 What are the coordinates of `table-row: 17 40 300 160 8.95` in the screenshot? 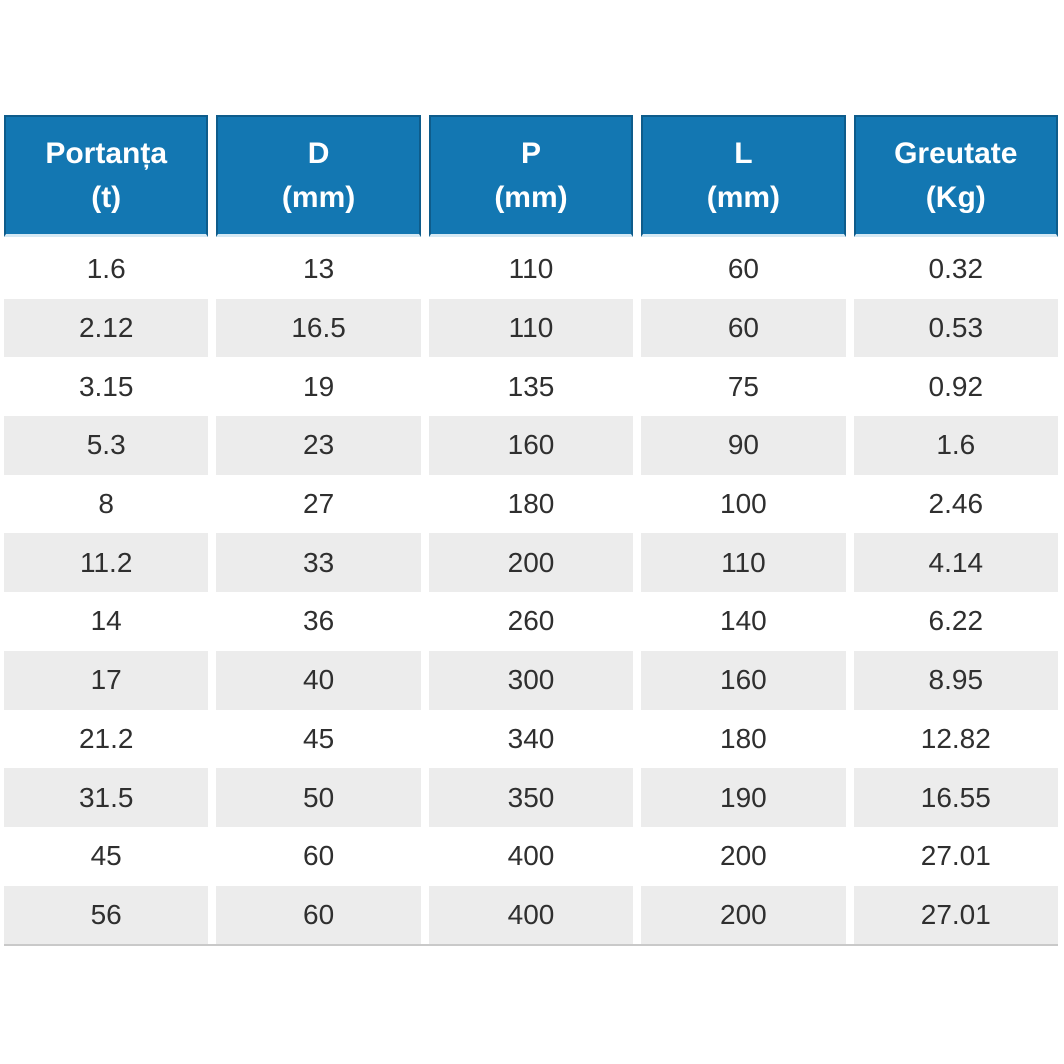 It's located at (531, 680).